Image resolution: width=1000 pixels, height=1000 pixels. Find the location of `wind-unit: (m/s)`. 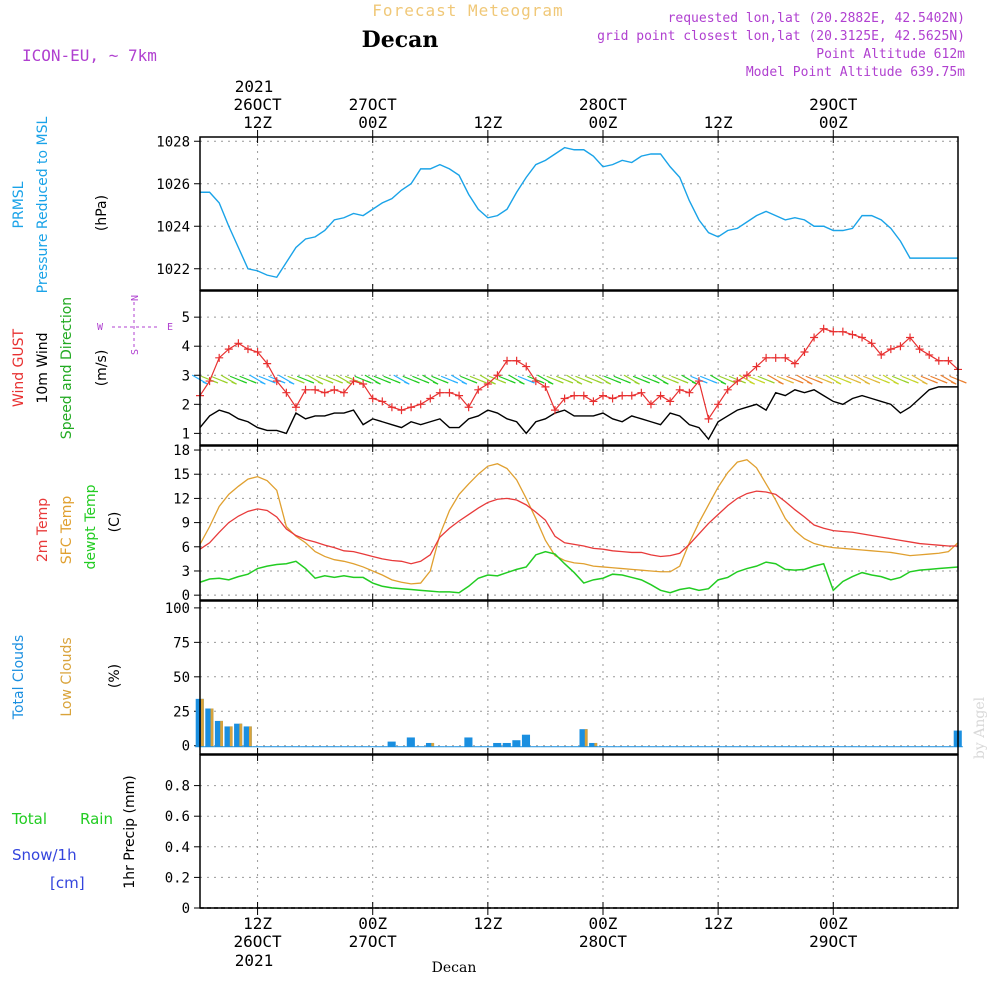

wind-unit: (m/s) is located at coordinates (102, 368).